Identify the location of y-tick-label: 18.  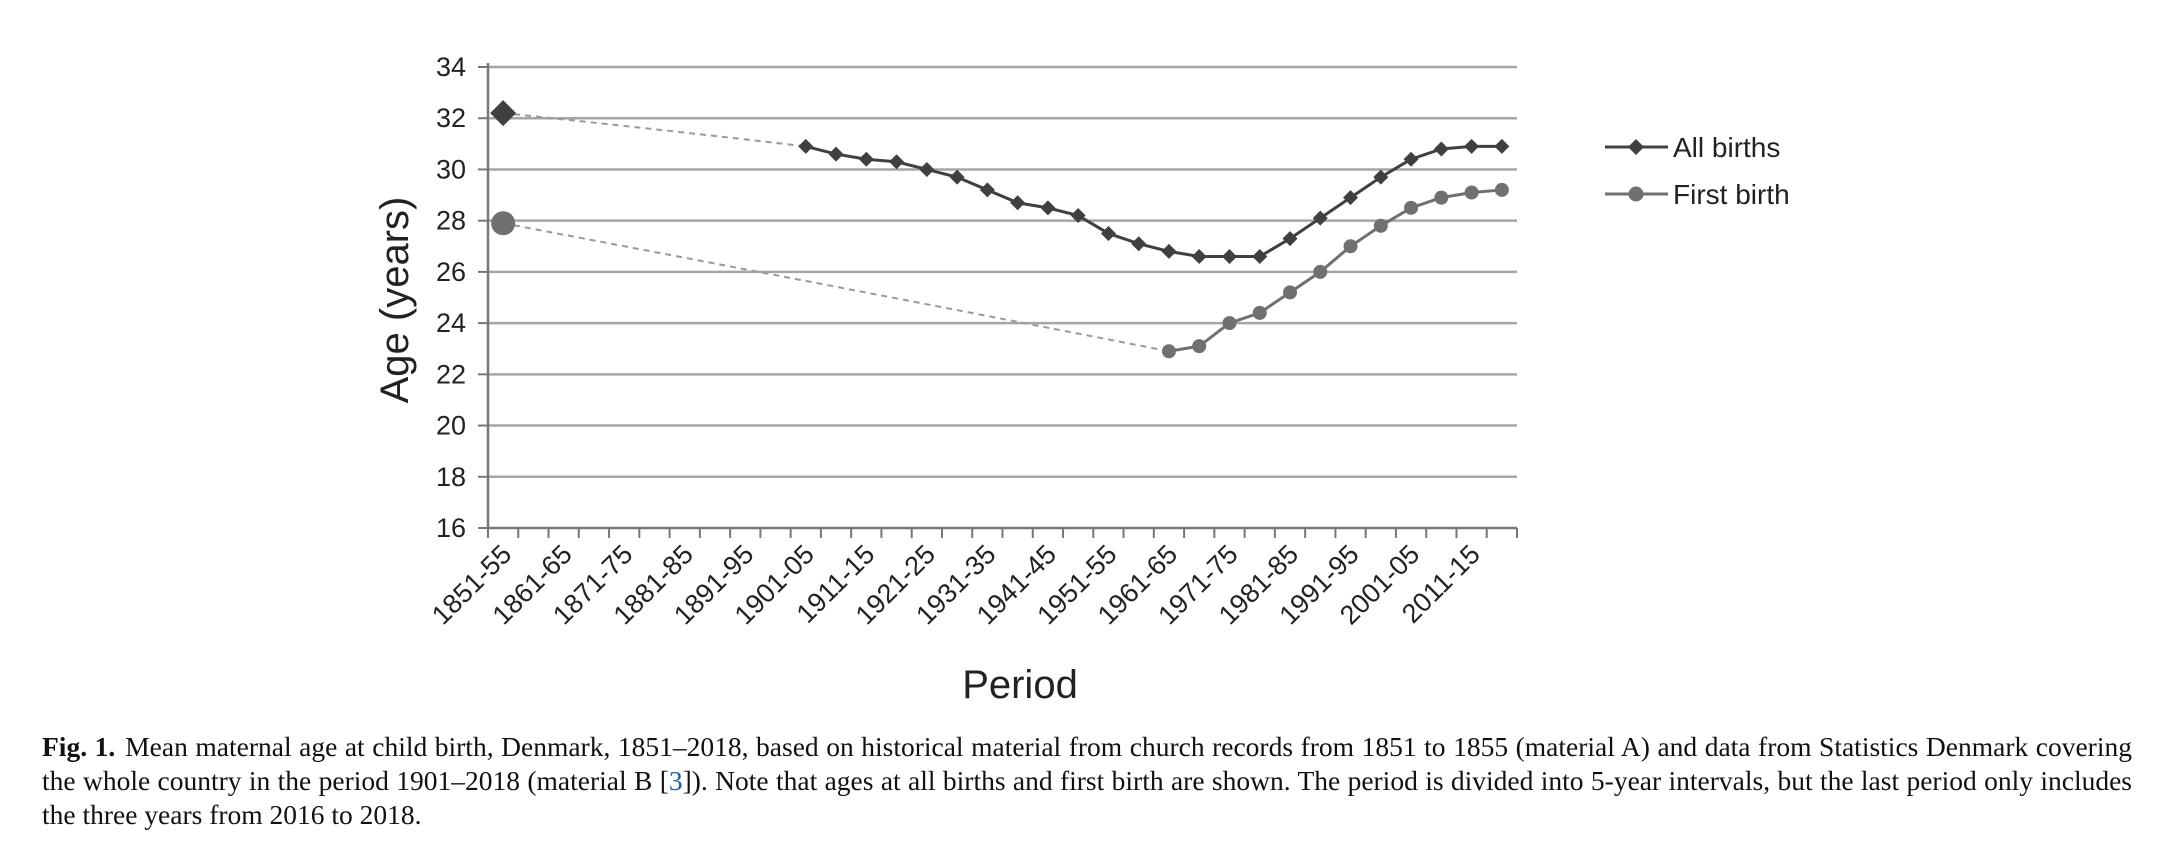
(451, 477).